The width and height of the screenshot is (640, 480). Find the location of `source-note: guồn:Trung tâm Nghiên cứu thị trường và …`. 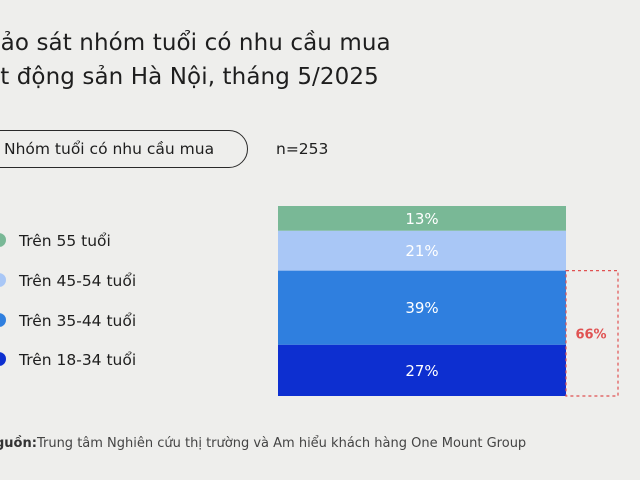

source-note: guồn:Trung tâm Nghiên cứu thị trường và … is located at coordinates (263, 444).